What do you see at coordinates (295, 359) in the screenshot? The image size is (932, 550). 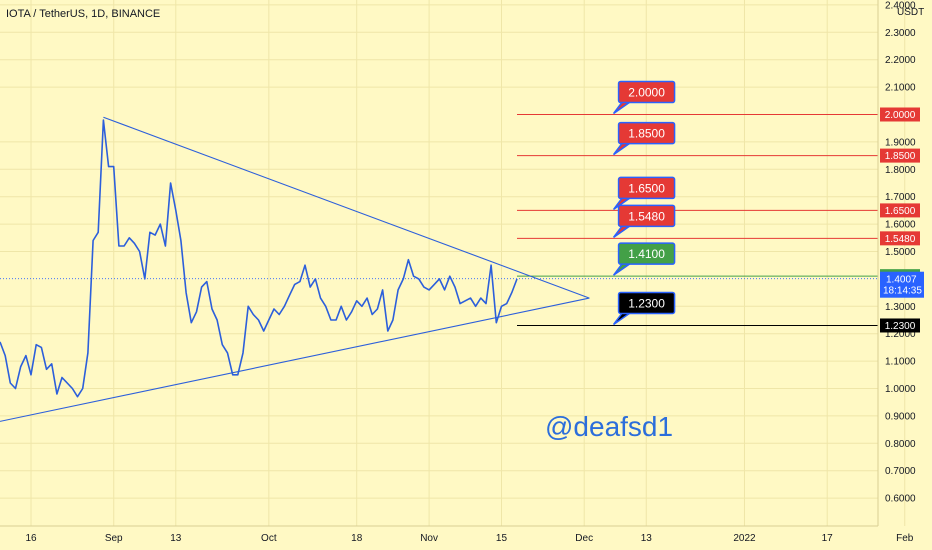 I see `trendline-lower` at bounding box center [295, 359].